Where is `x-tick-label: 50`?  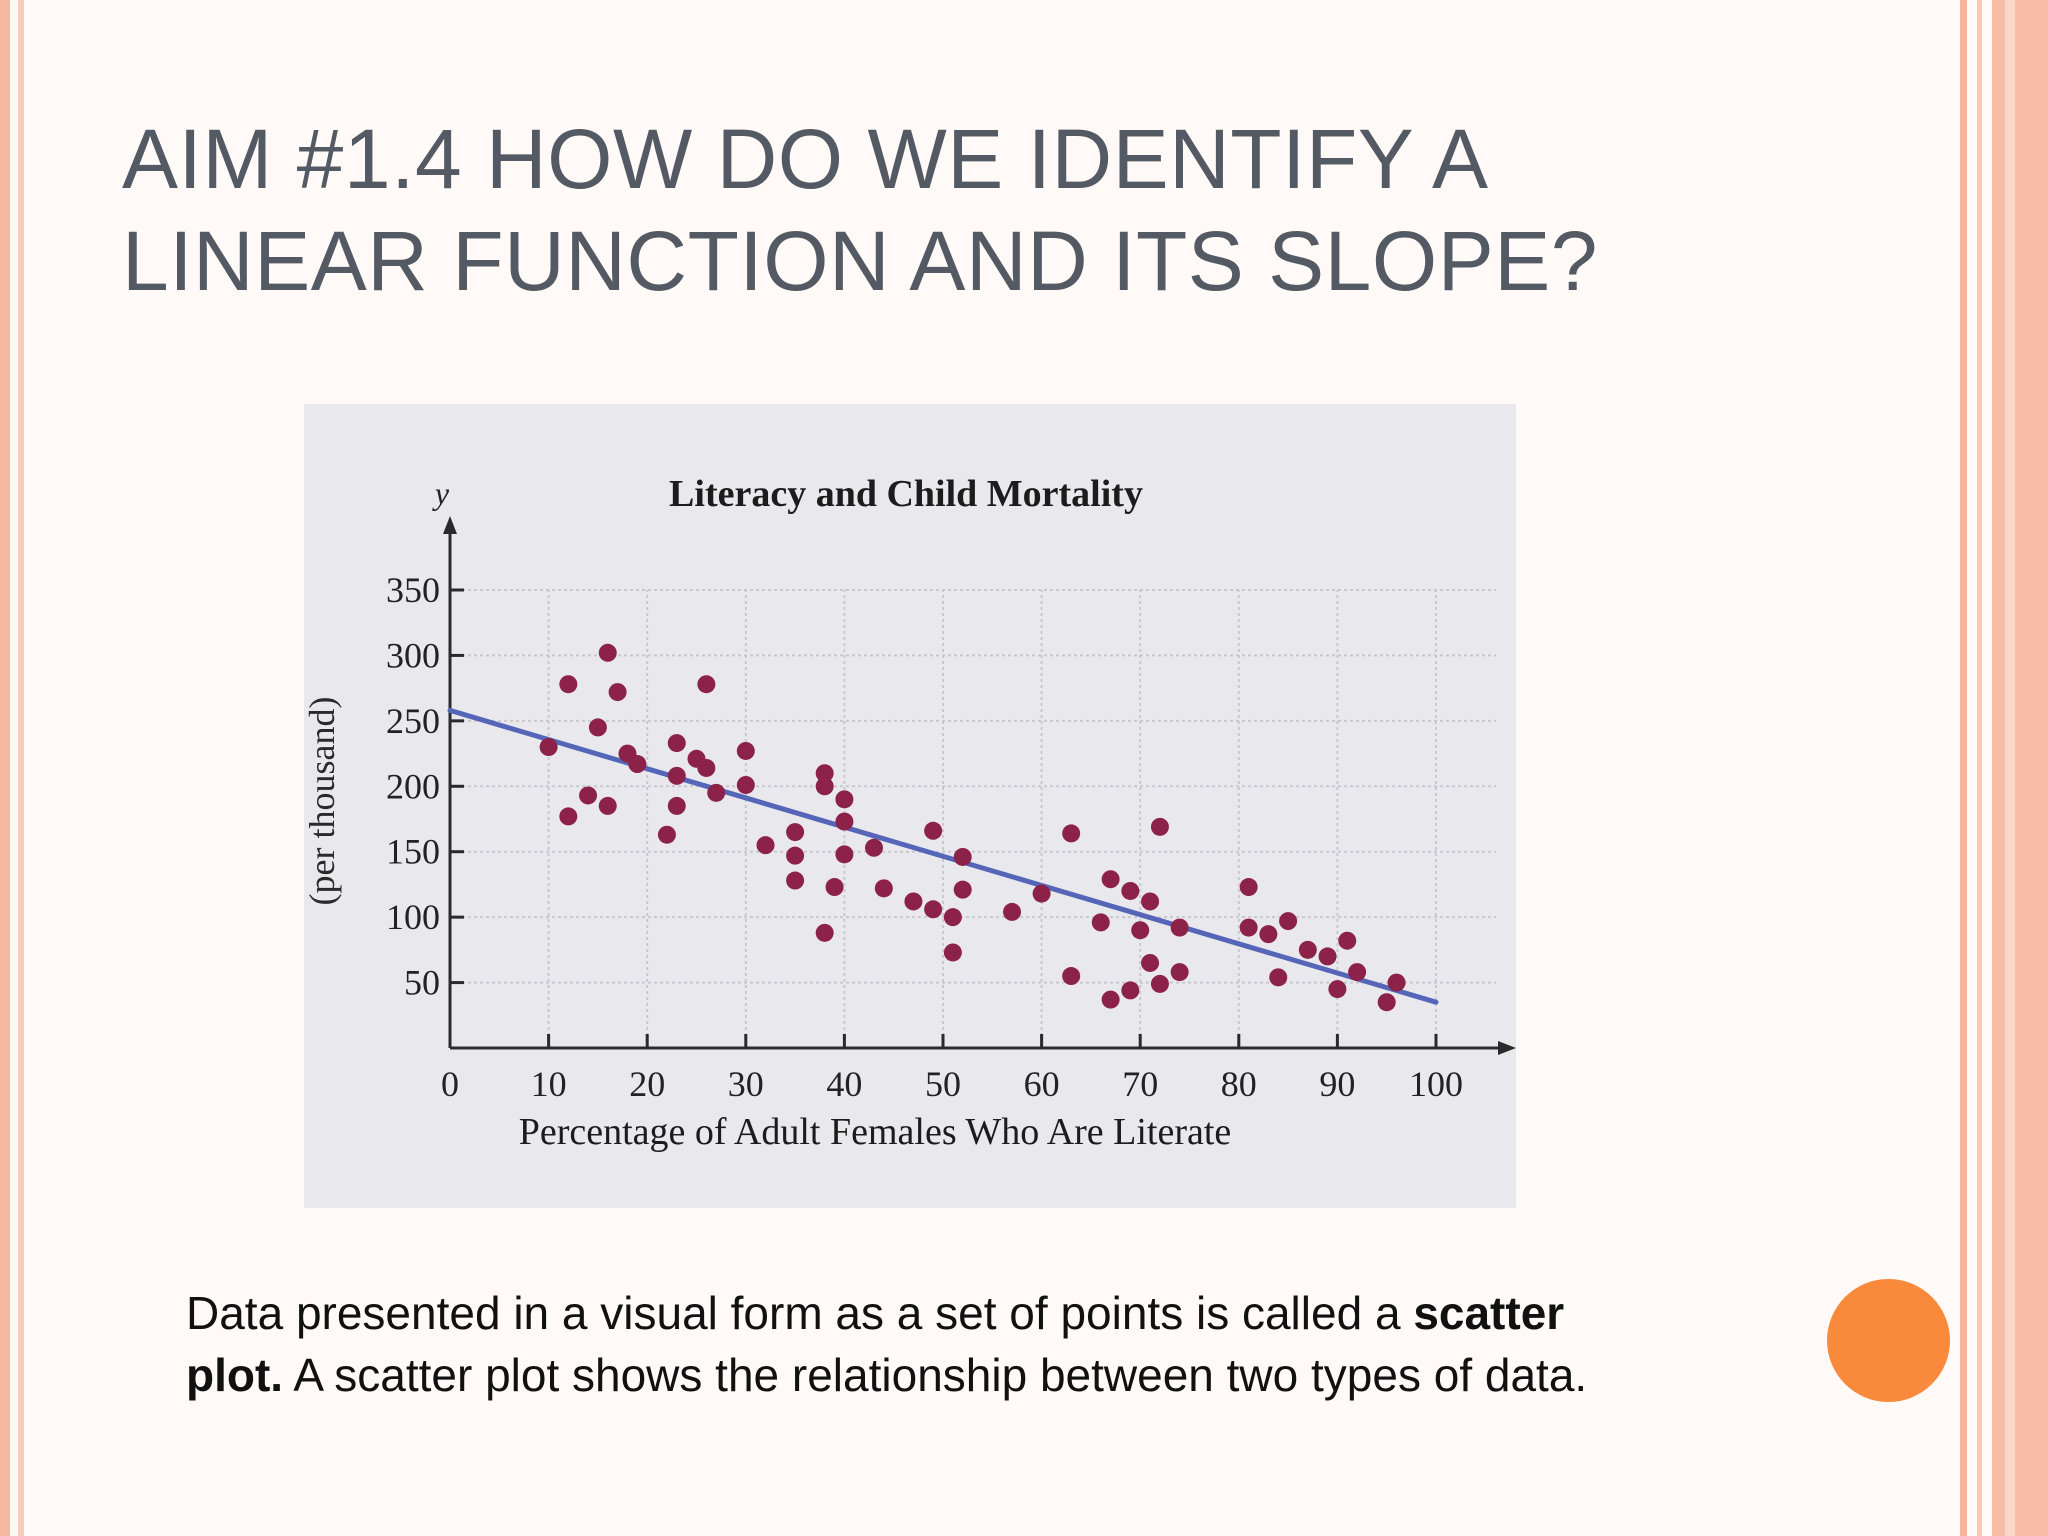 x-tick-label: 50 is located at coordinates (943, 1084).